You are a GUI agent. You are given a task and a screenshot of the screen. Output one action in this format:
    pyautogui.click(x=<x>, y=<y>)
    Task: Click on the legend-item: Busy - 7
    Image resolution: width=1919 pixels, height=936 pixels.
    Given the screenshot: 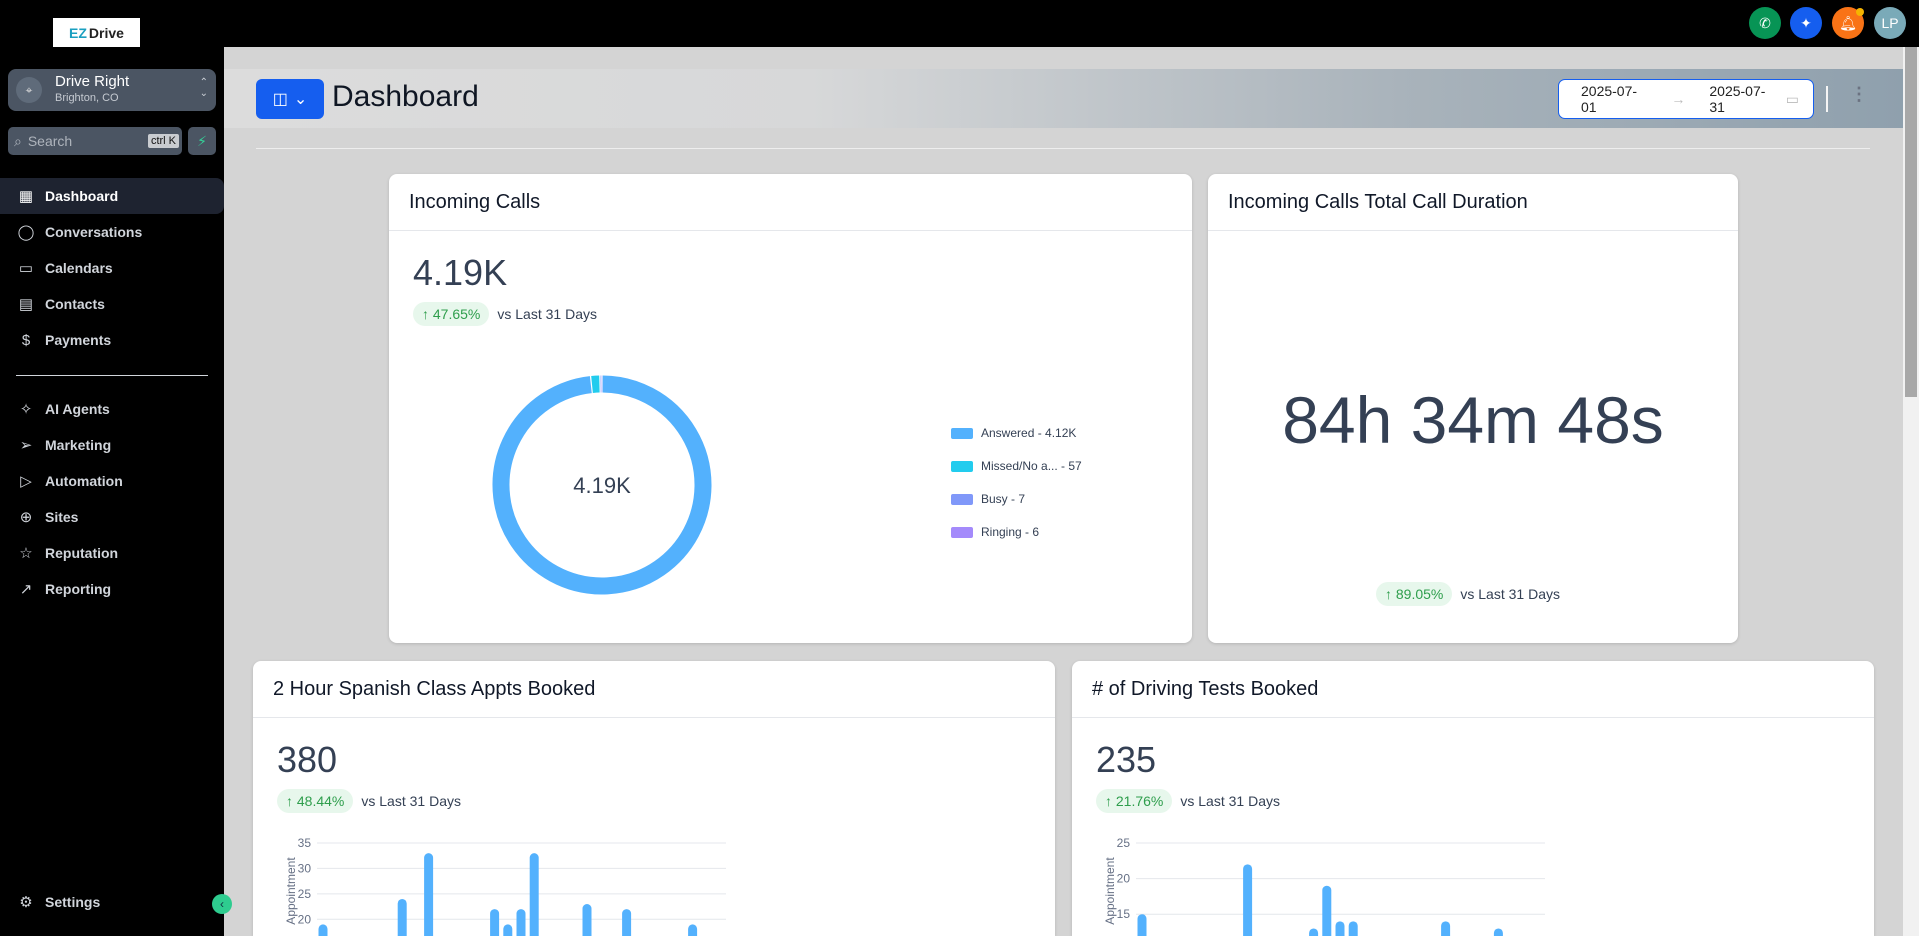 What is the action you would take?
    pyautogui.click(x=988, y=499)
    